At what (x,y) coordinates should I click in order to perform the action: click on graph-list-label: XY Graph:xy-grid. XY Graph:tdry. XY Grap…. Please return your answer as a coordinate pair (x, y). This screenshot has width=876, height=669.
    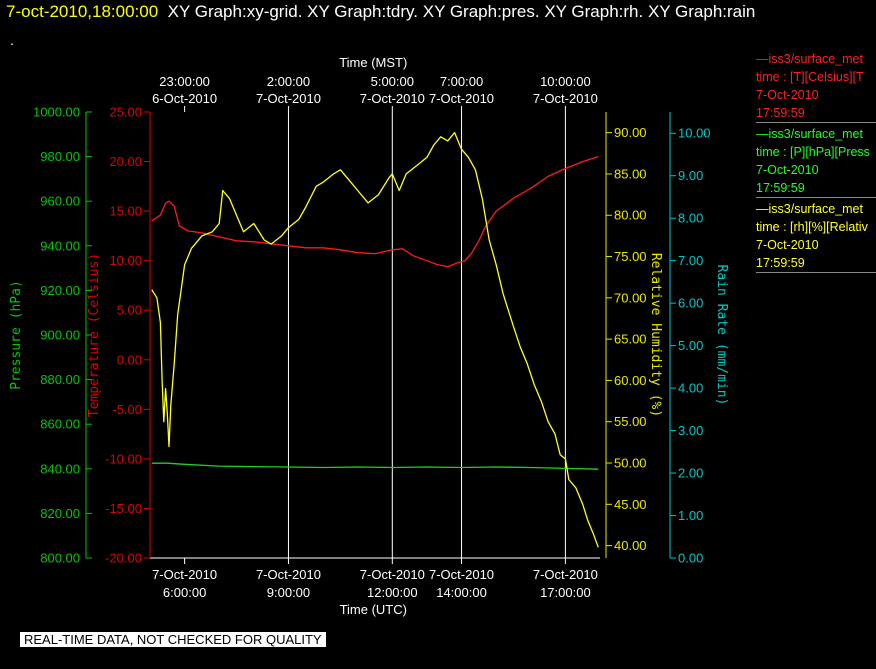
    Looking at the image, I should click on (461, 11).